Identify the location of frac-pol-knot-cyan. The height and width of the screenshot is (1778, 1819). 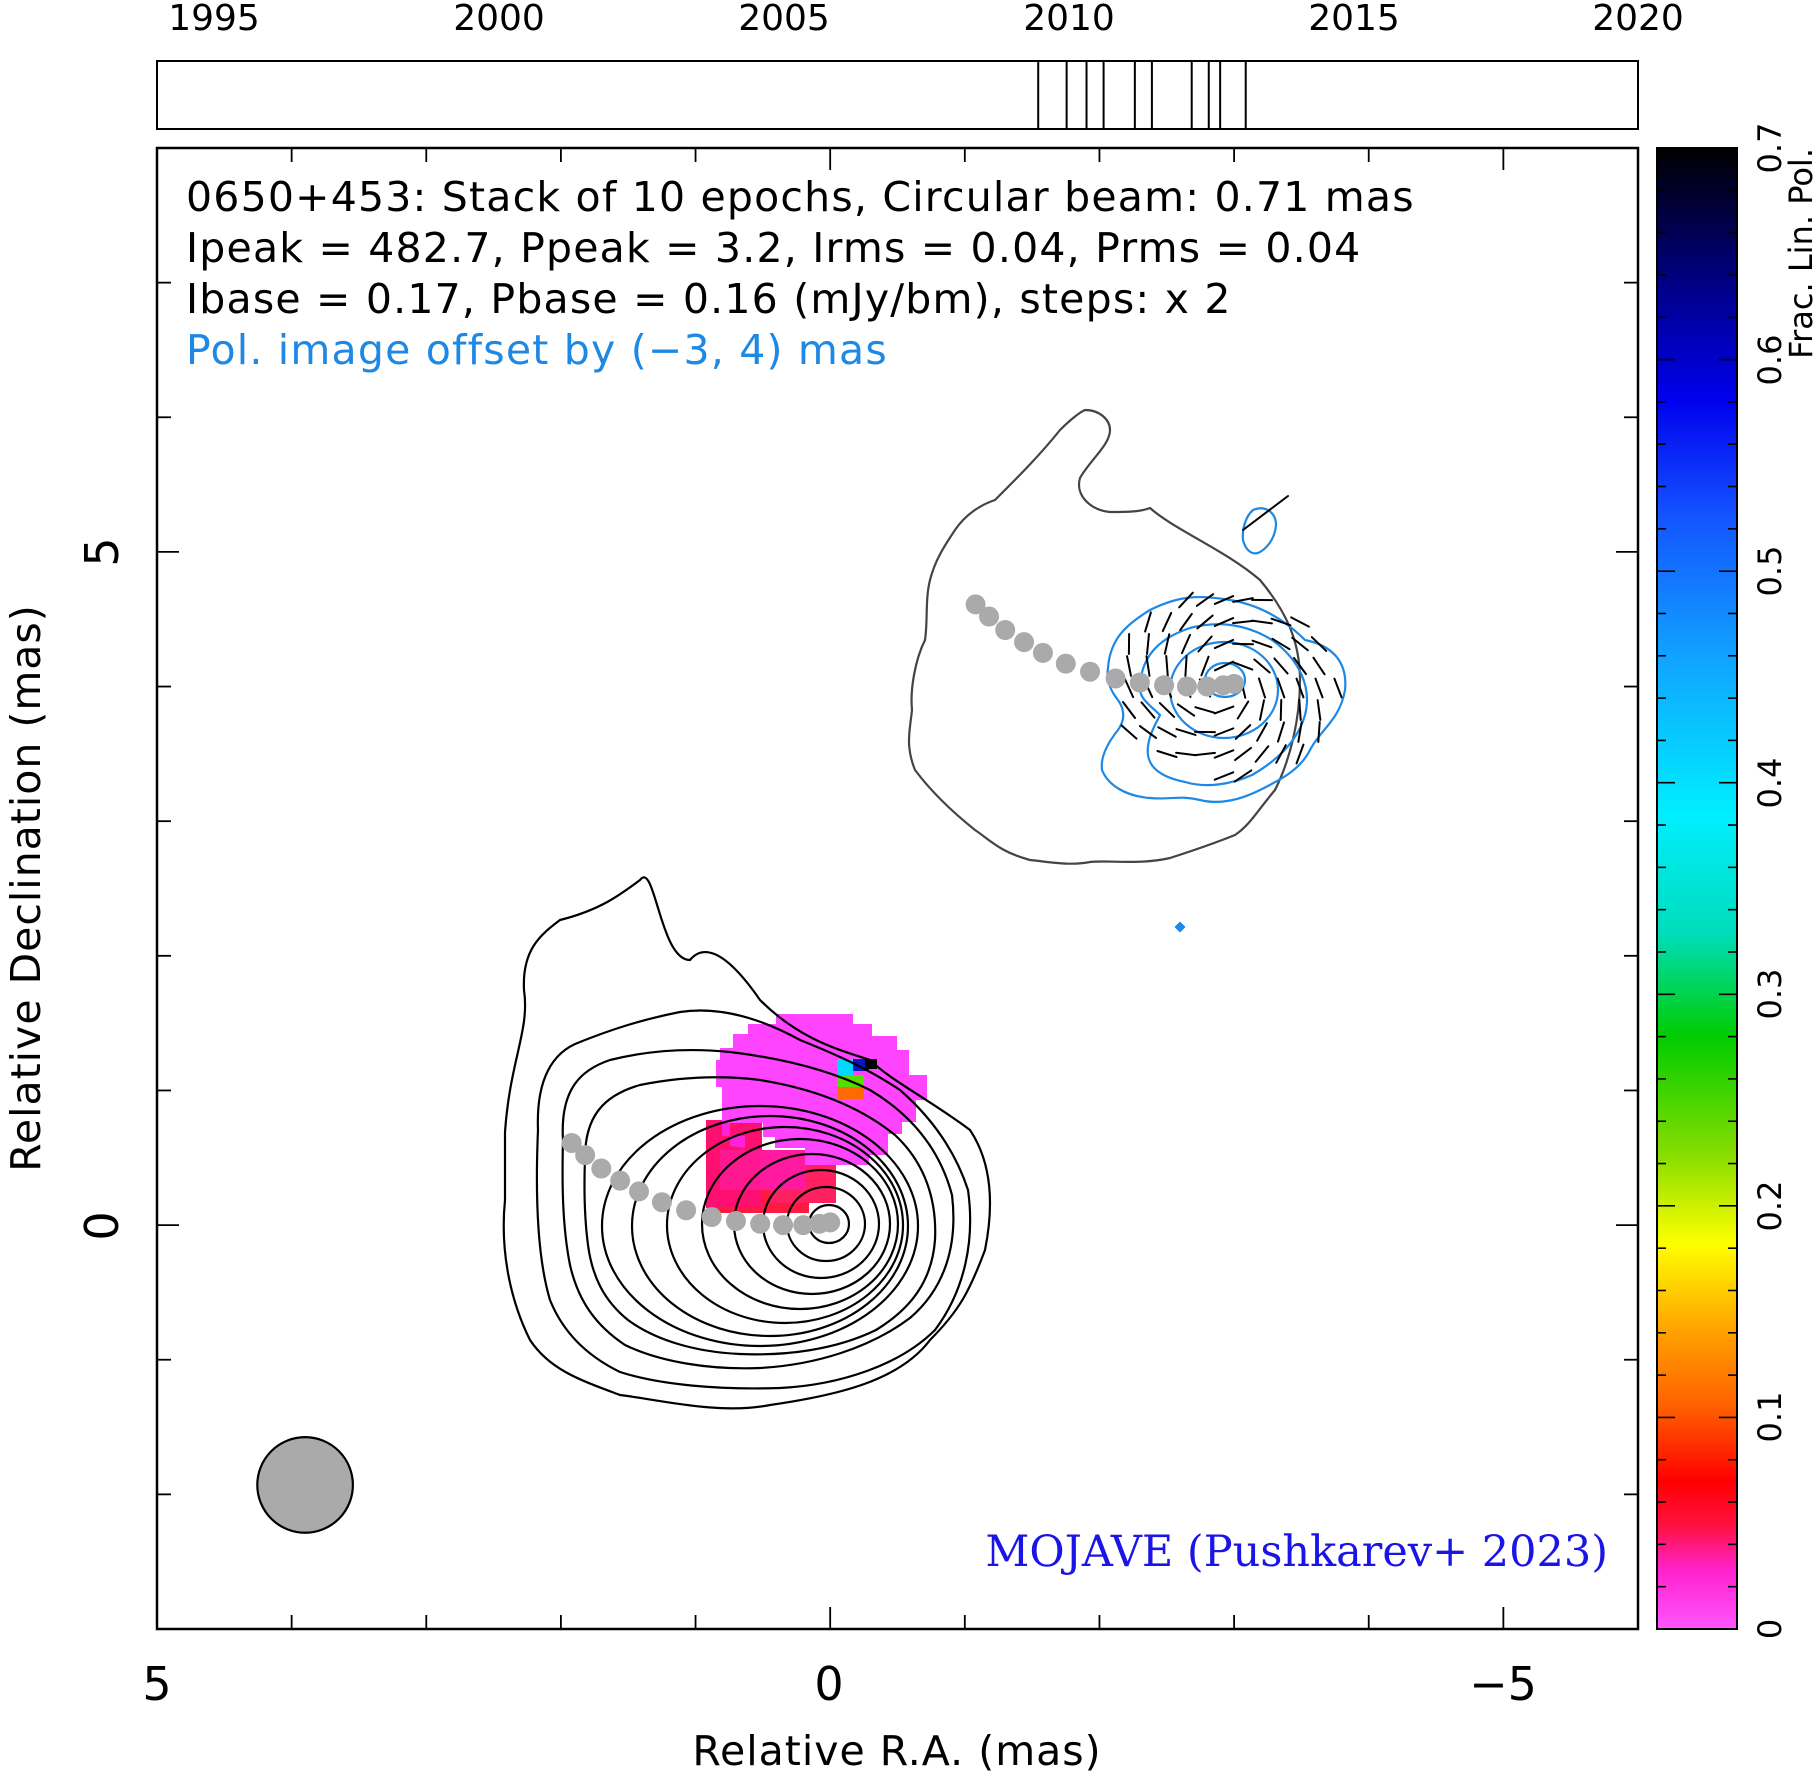
(845, 1067).